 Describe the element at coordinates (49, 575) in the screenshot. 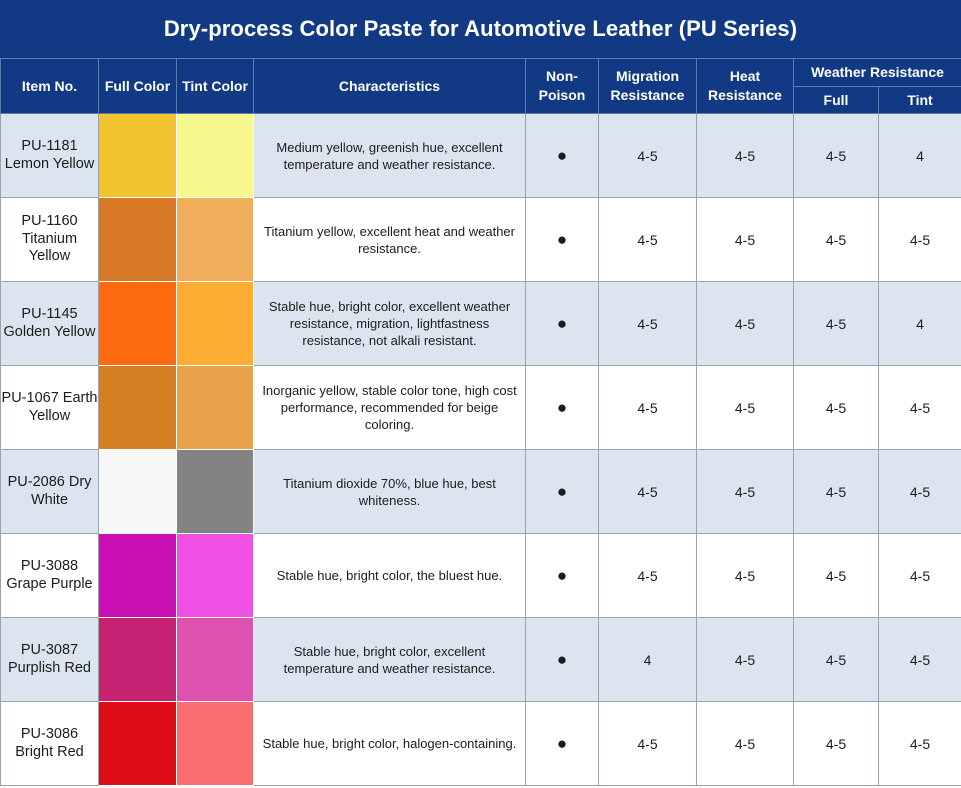

I see `item-cell: PU-3088 Grape Purple` at that location.